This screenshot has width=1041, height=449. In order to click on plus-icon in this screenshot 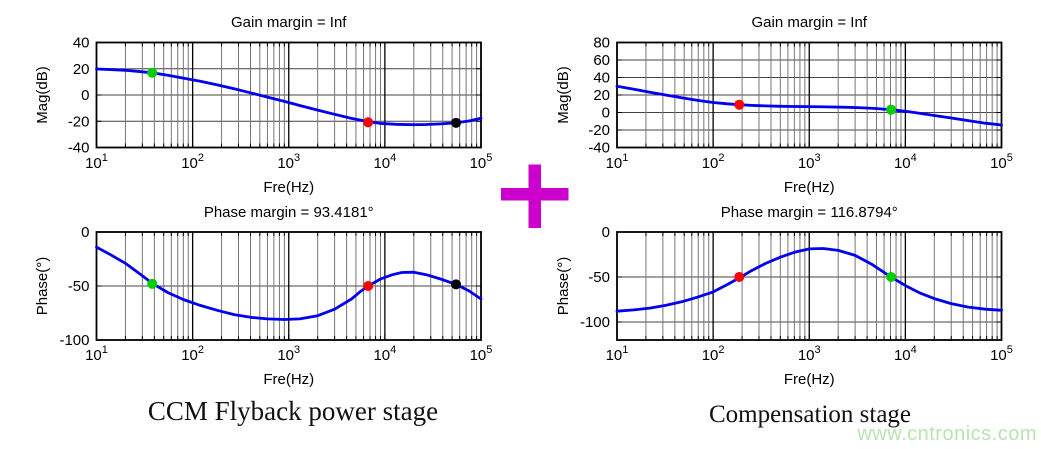, I will do `click(535, 196)`.